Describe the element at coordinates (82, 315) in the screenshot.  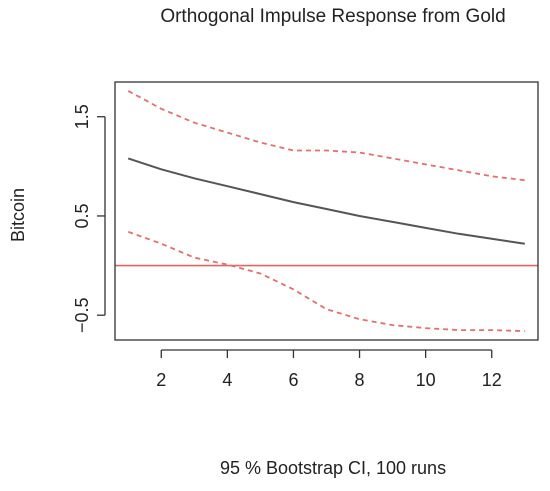
I see `y-tick-label: −0.5` at that location.